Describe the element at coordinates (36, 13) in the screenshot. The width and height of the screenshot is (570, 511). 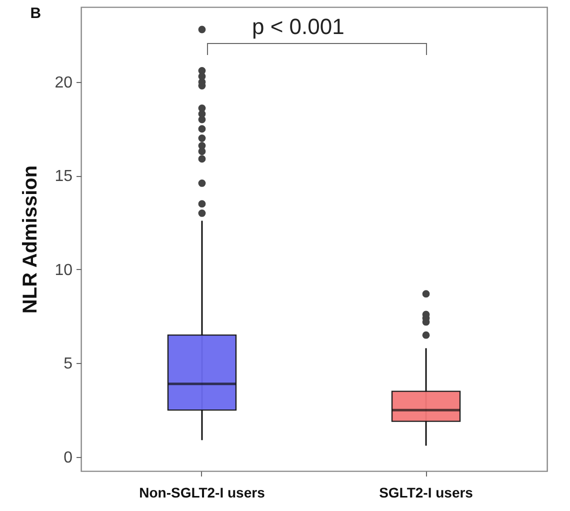
I see `chart-title: B` at that location.